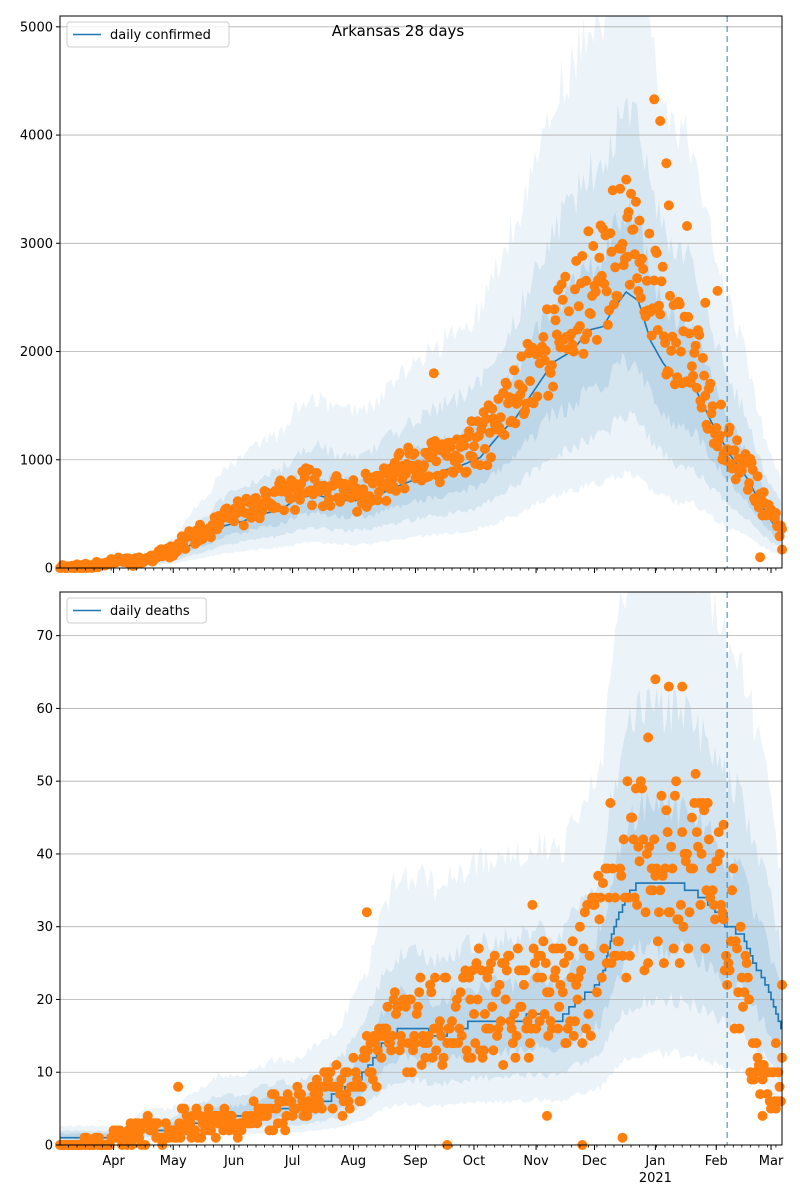 This screenshot has height=1200, width=800. What do you see at coordinates (160, 35) in the screenshot?
I see `legend-label-confirmed: daily confirmed` at bounding box center [160, 35].